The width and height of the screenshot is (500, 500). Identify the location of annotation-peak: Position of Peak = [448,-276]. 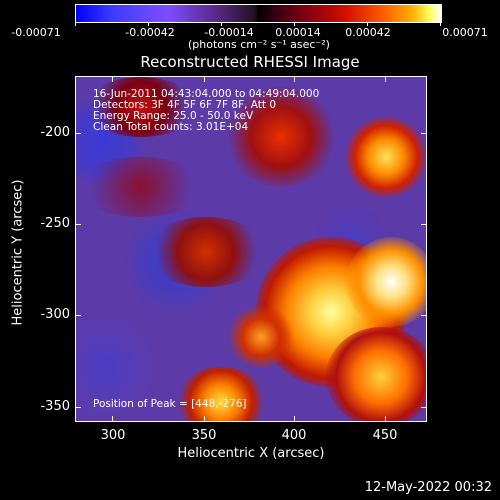
(170, 404).